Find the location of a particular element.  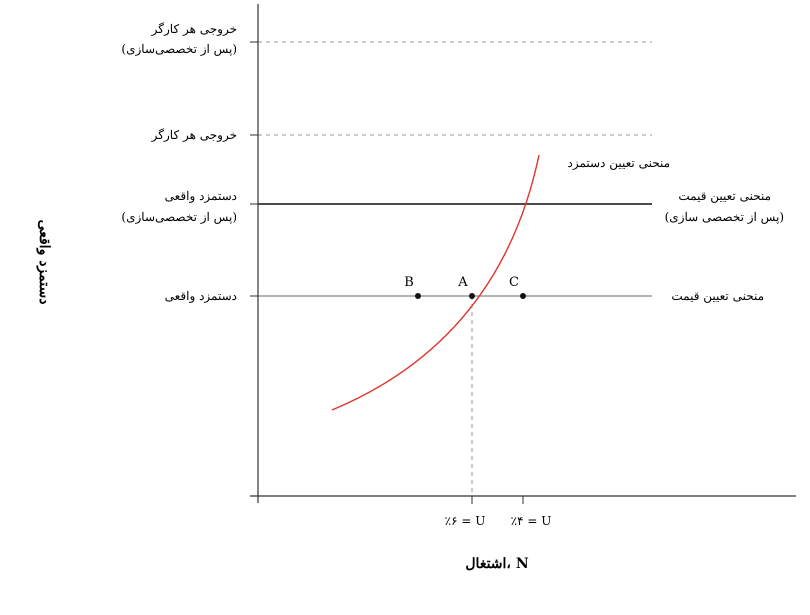

wage-after-label-line2: (پس از تخصصی‌سازی) is located at coordinates (179, 217).